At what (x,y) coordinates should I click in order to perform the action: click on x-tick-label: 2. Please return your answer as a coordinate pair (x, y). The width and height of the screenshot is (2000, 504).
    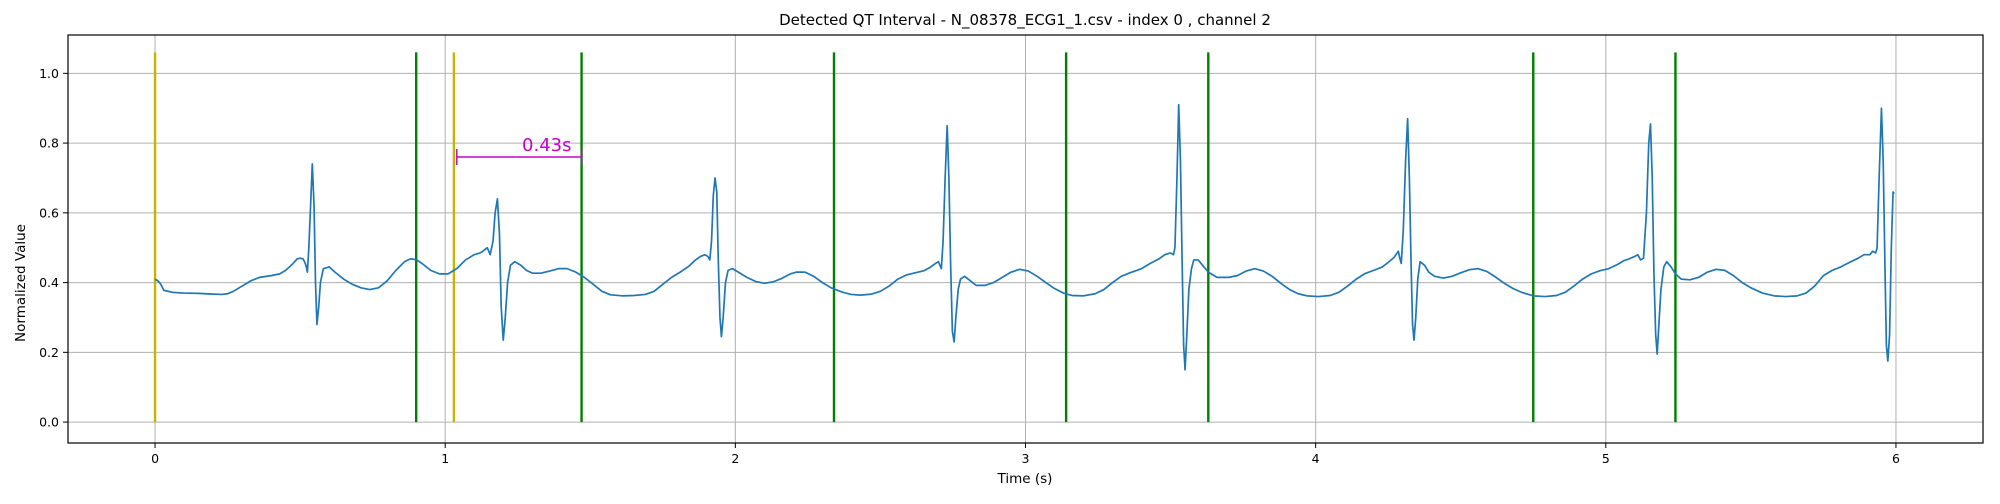
    Looking at the image, I should click on (735, 458).